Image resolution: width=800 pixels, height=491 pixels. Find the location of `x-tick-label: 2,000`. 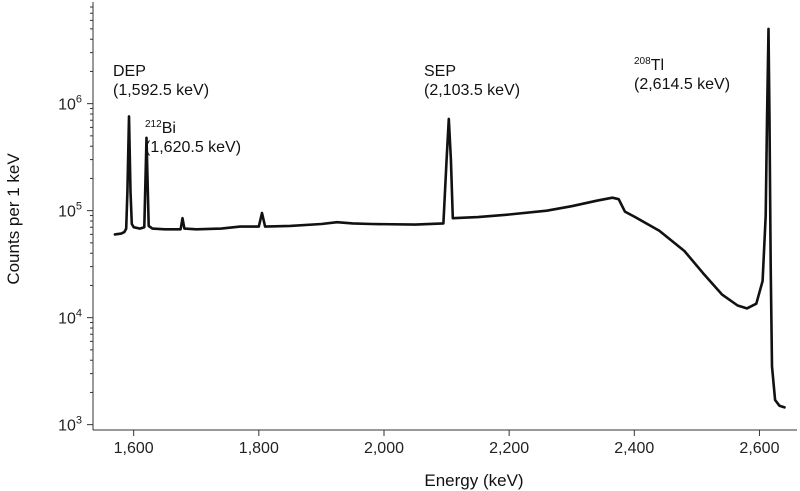

x-tick-label: 2,000 is located at coordinates (384, 448).